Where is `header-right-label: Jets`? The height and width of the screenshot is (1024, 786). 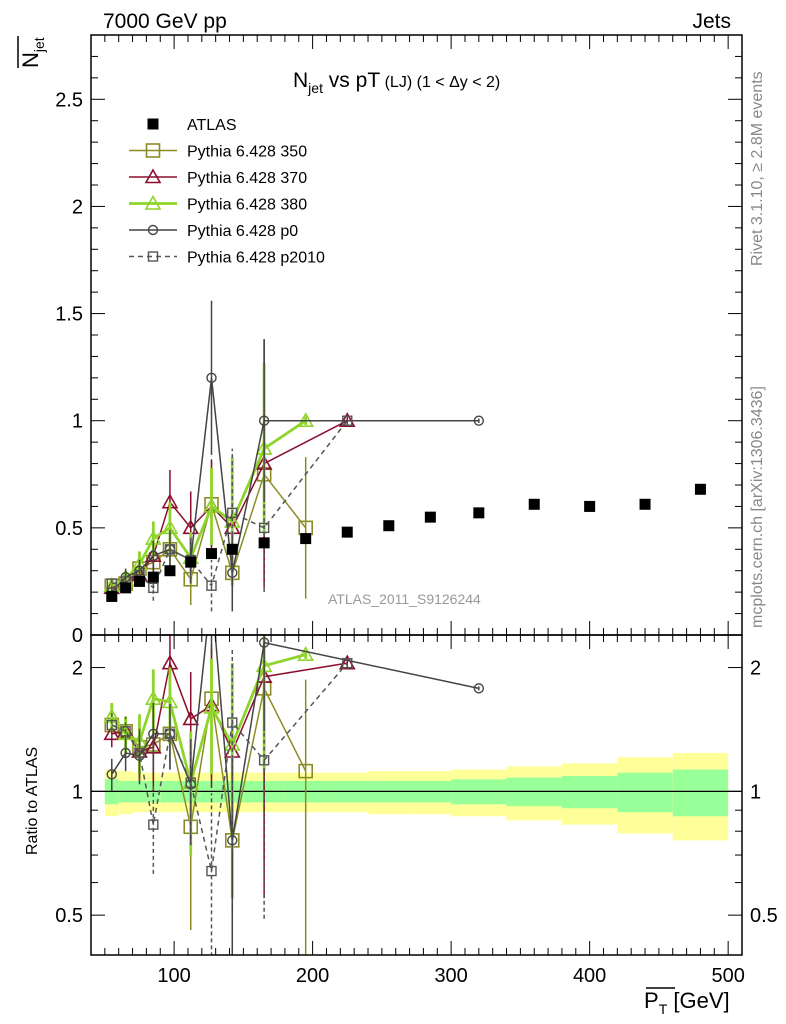
header-right-label: Jets is located at coordinates (711, 21).